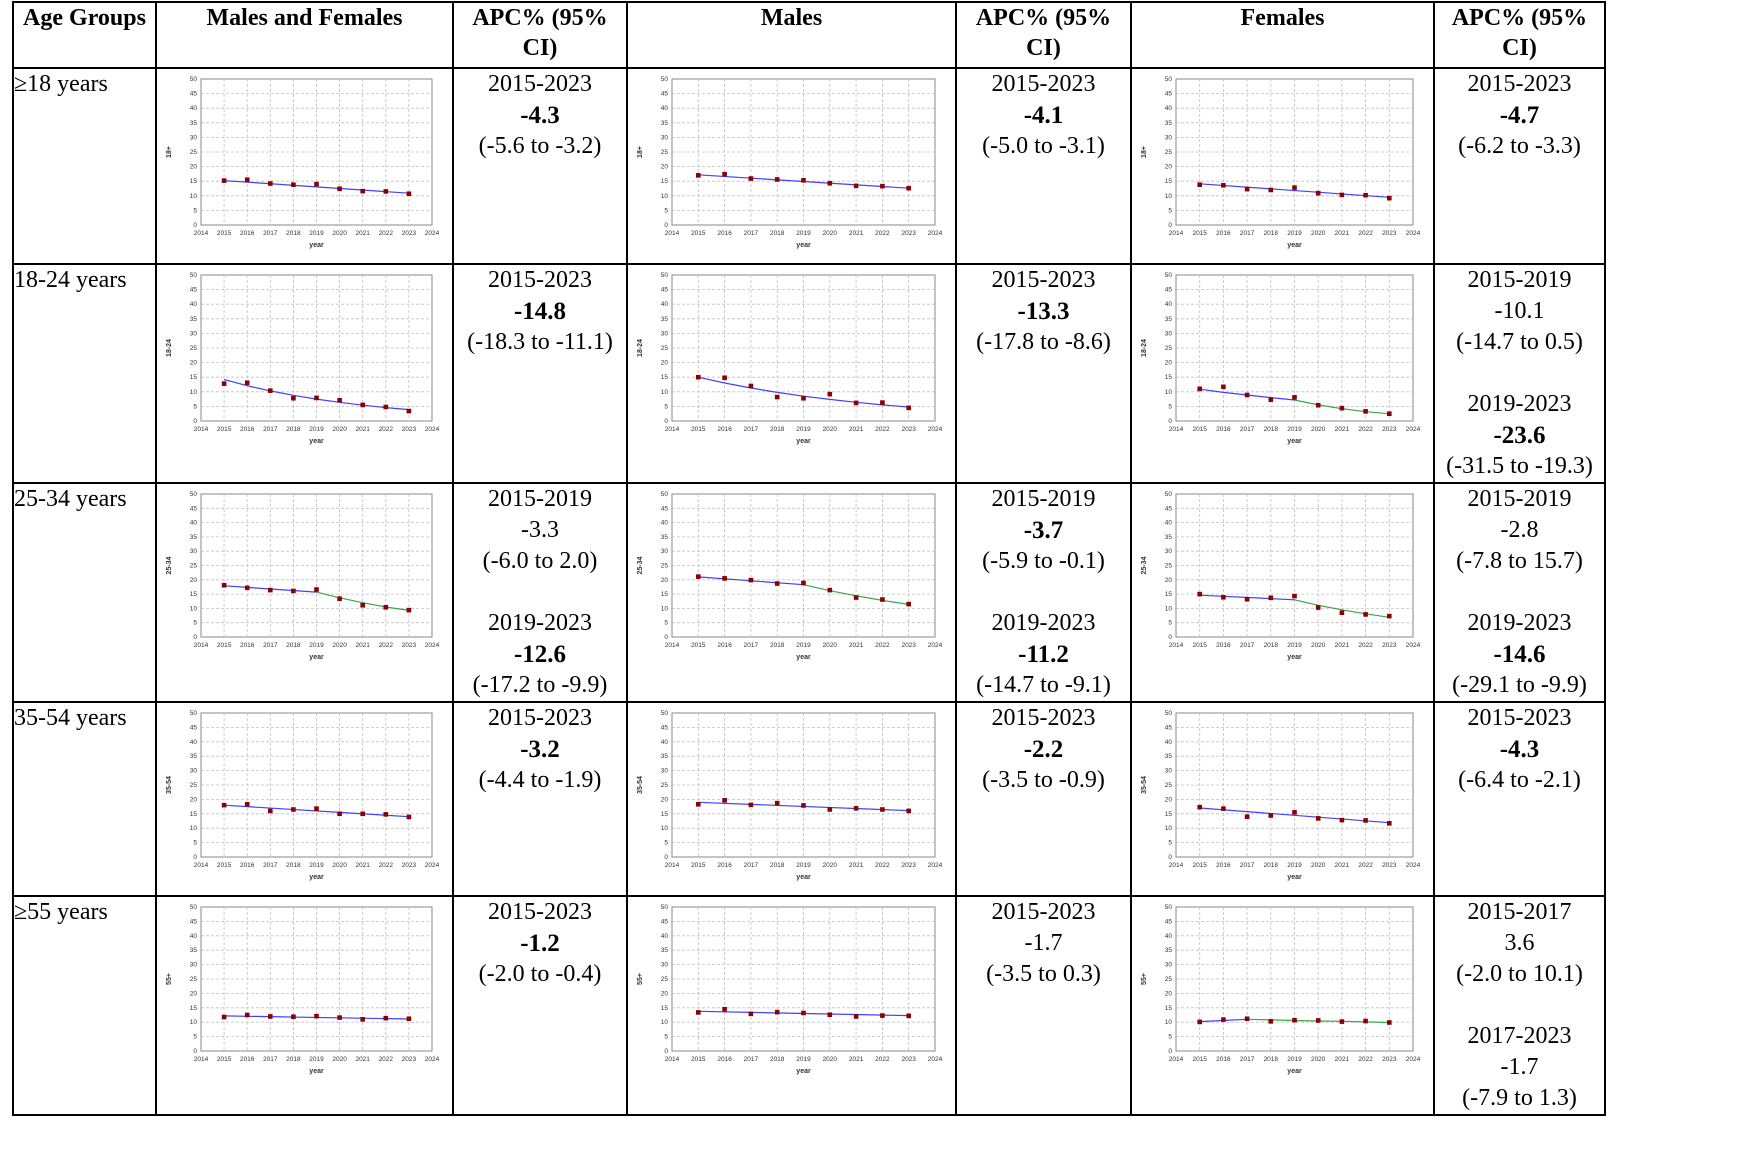 The width and height of the screenshot is (1741, 1153). Describe the element at coordinates (665, 196) in the screenshot. I see `y-tick-label: 10` at that location.